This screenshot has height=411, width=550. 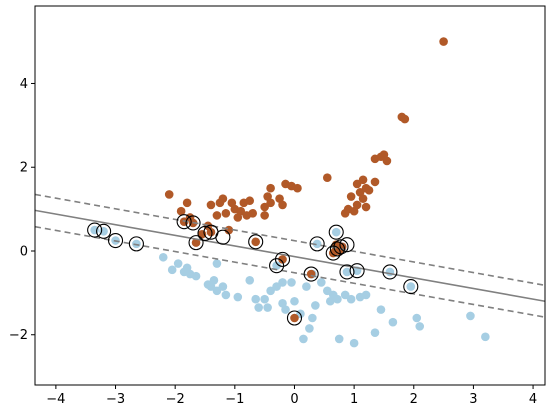 I want to click on x-tick-label: −4, so click(x=55, y=399).